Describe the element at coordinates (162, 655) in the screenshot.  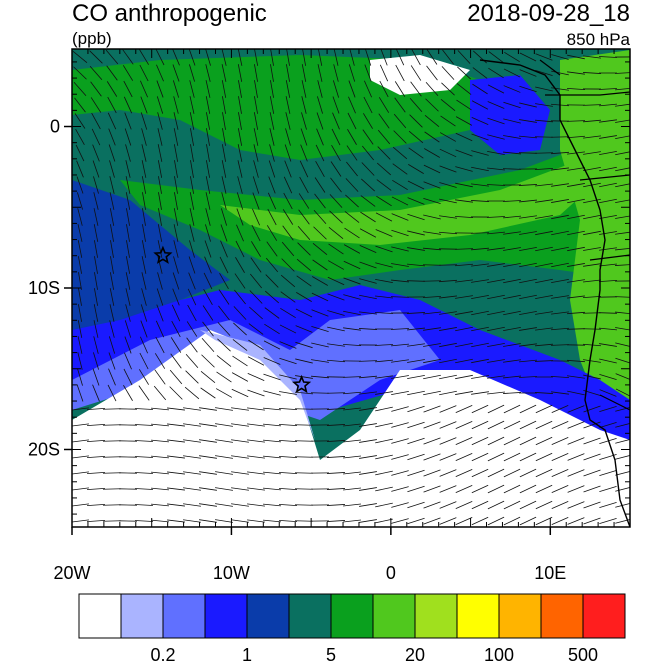
I see `colorbar-label: 0.2` at that location.